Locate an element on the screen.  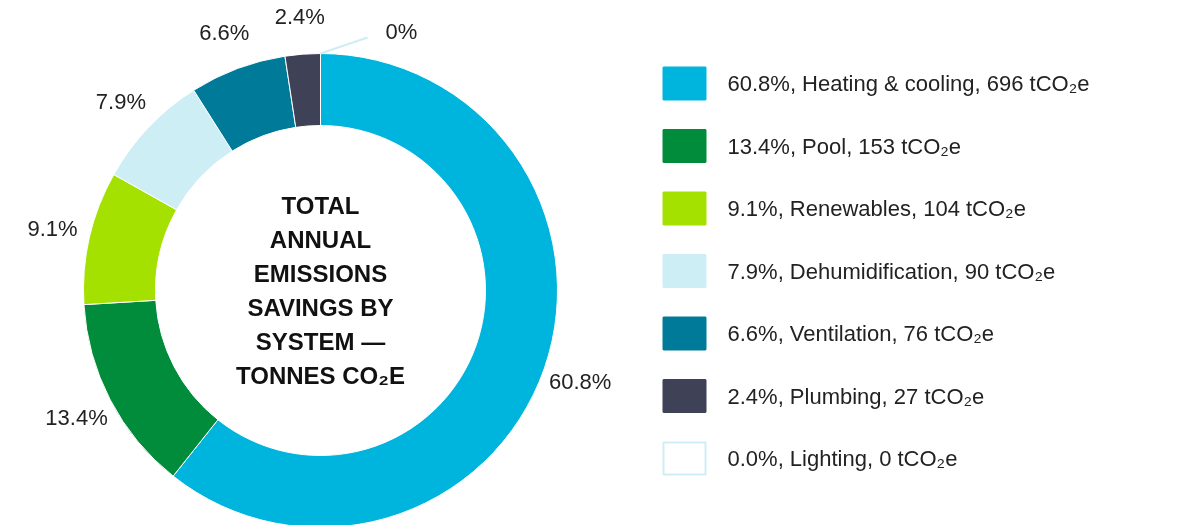
legend-label: 2.4%, Plumbing, 27 tCO₂e is located at coordinates (856, 396).